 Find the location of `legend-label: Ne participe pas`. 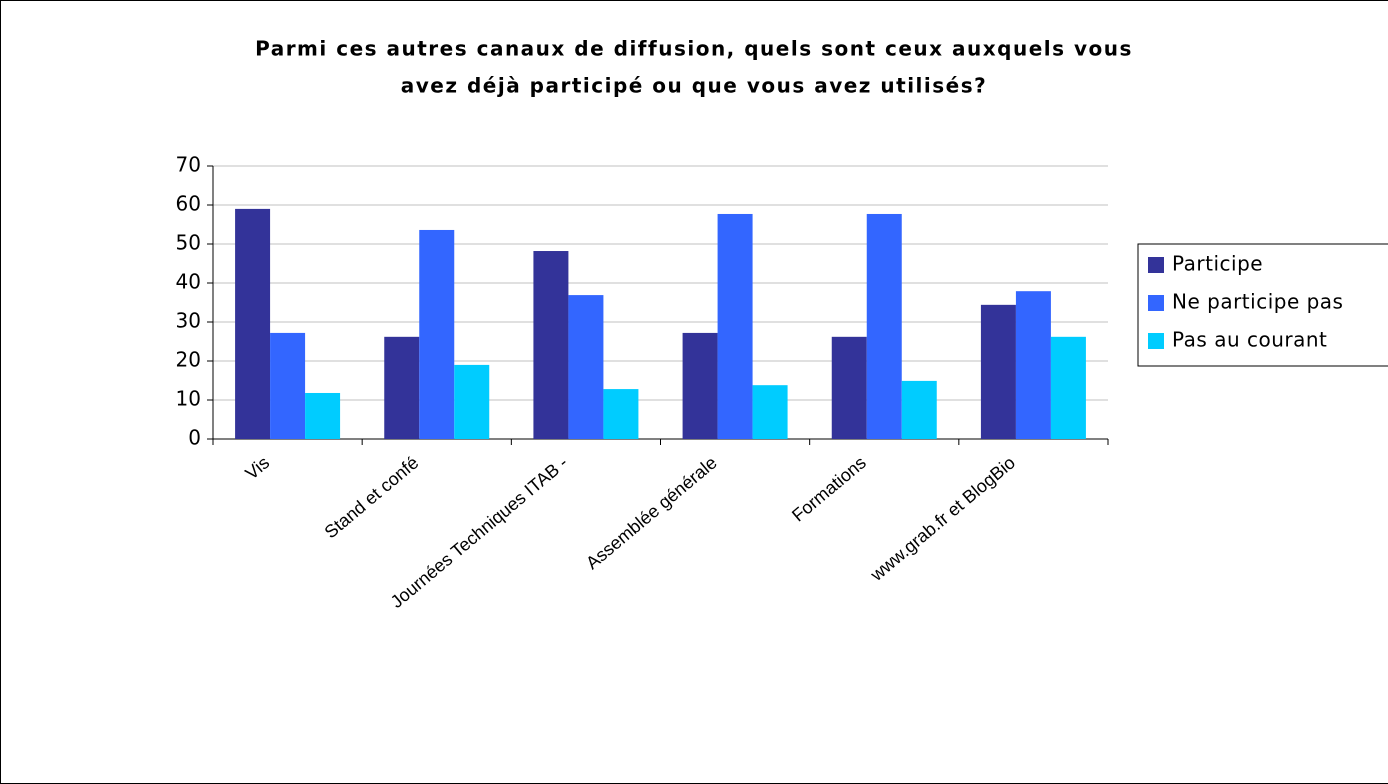

legend-label: Ne participe pas is located at coordinates (1257, 302).